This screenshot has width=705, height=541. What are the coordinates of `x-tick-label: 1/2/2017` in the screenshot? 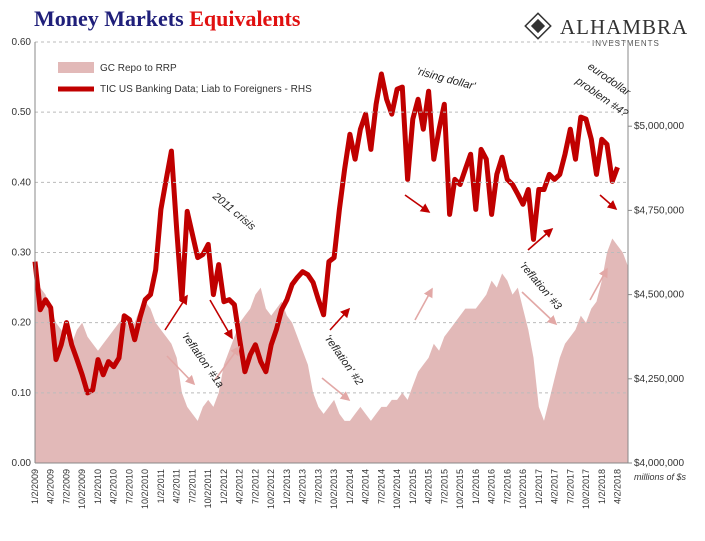 It's located at (539, 486).